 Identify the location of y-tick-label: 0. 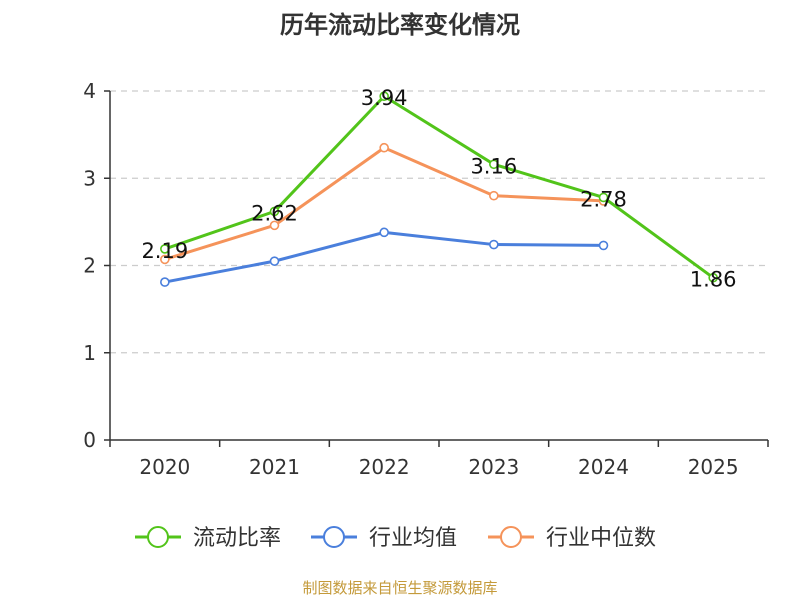
(89, 440).